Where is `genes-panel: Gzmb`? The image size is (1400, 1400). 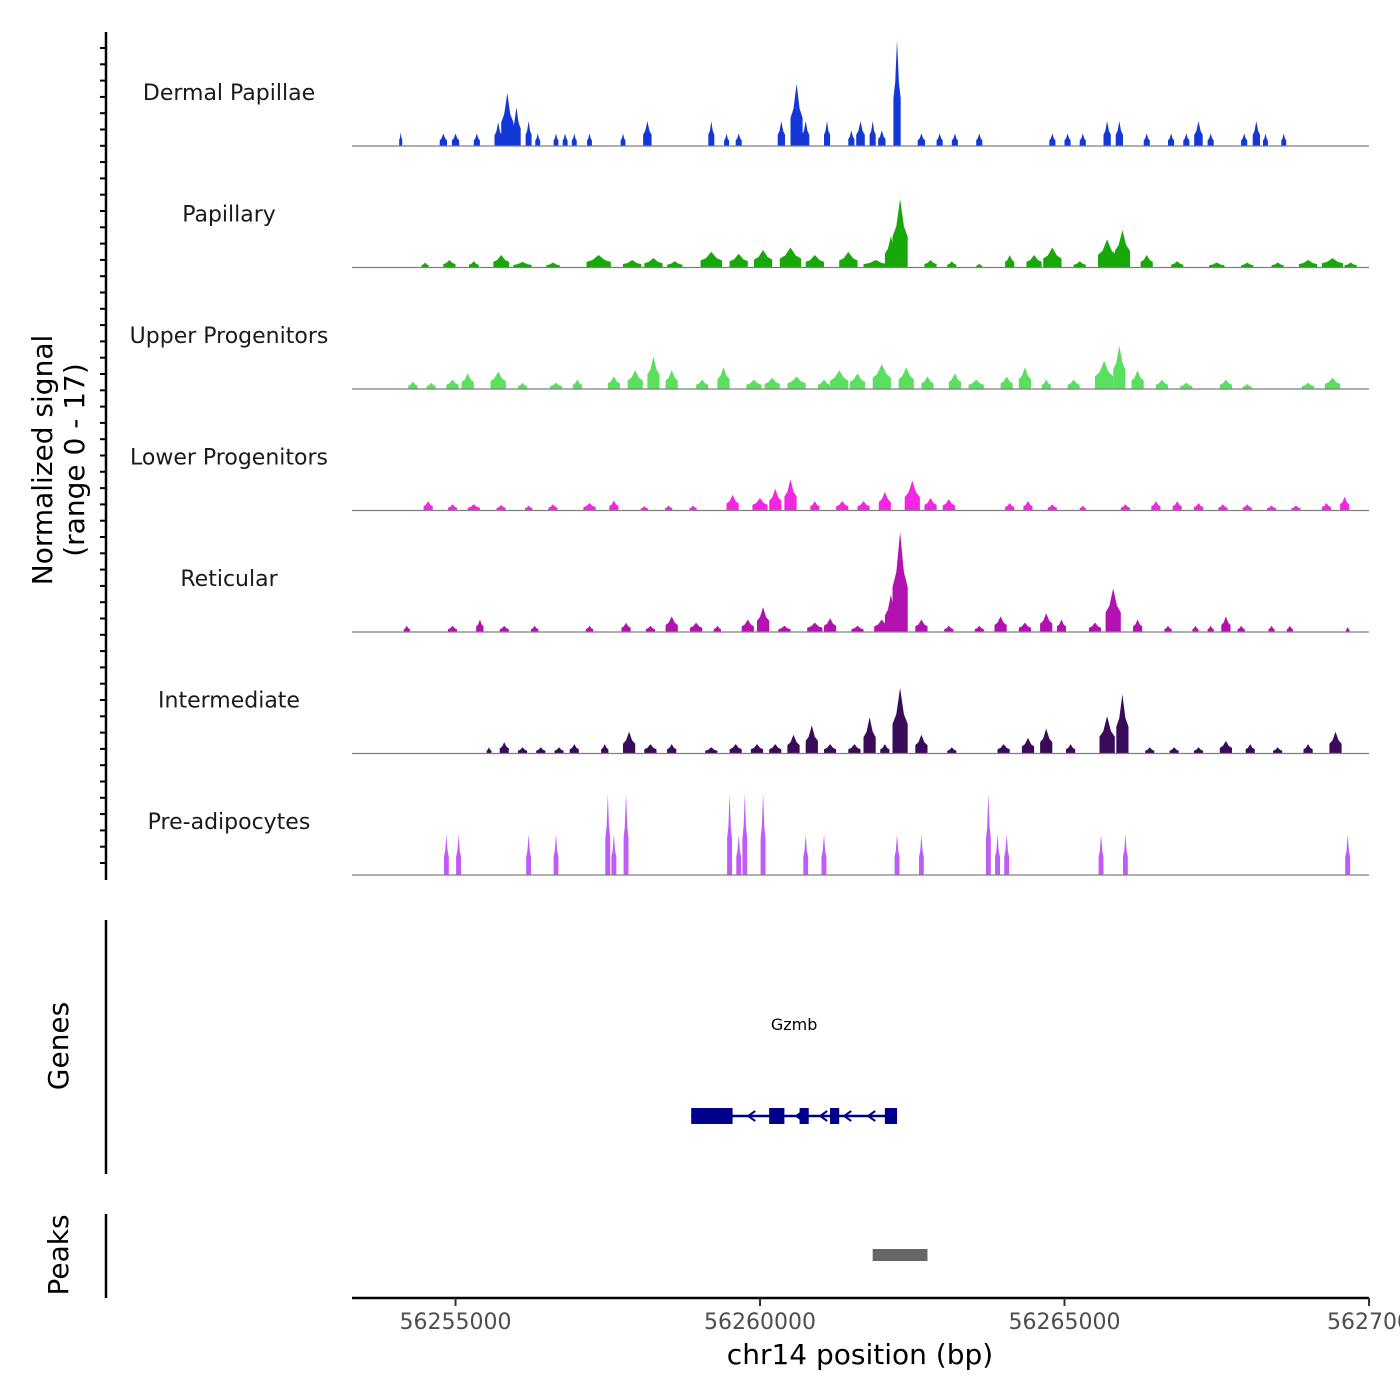 genes-panel: Gzmb is located at coordinates (794, 1069).